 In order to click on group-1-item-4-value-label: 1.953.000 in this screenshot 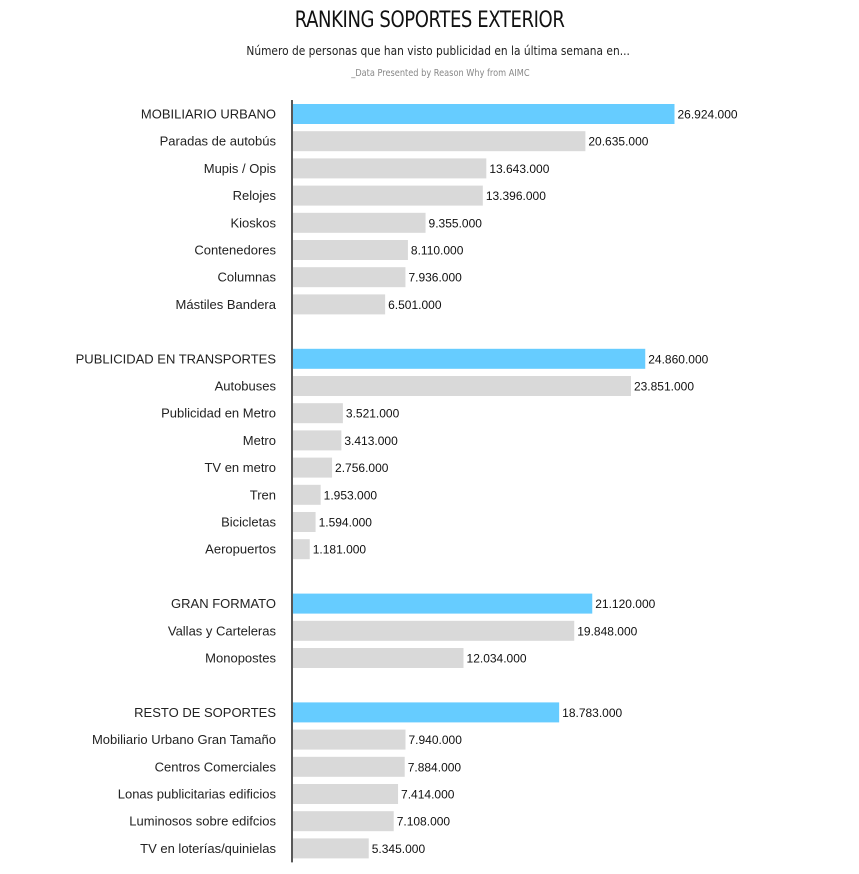, I will do `click(351, 495)`.